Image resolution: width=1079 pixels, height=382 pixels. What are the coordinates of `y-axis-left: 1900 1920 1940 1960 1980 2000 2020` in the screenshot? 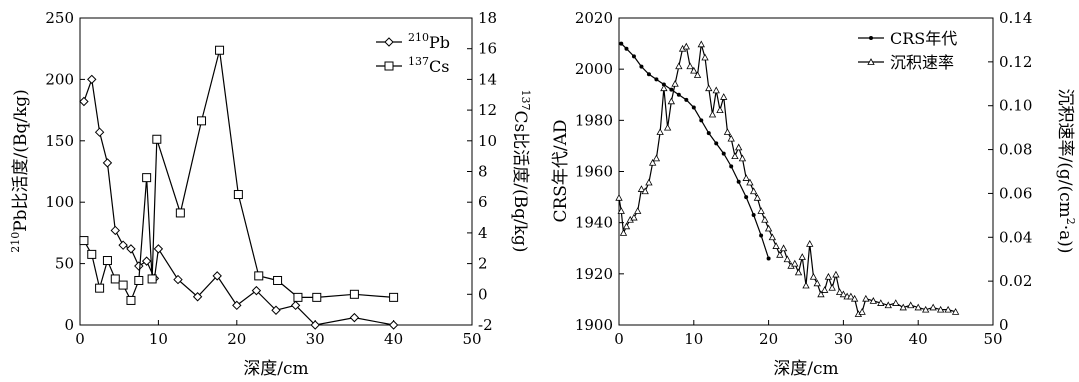 It's located at (599, 171).